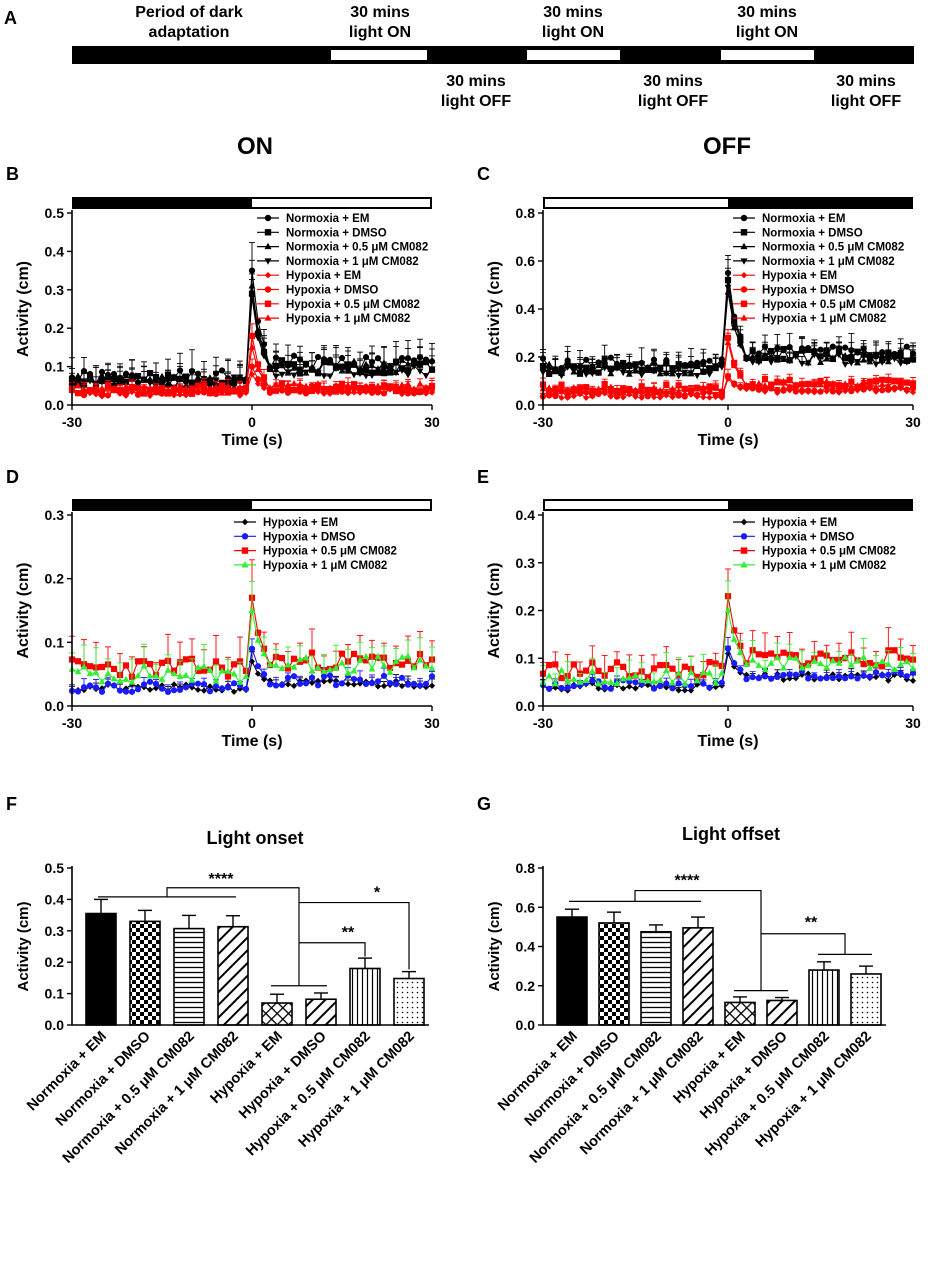  What do you see at coordinates (55, 931) in the screenshot?
I see `y-tick-label: 0.3` at bounding box center [55, 931].